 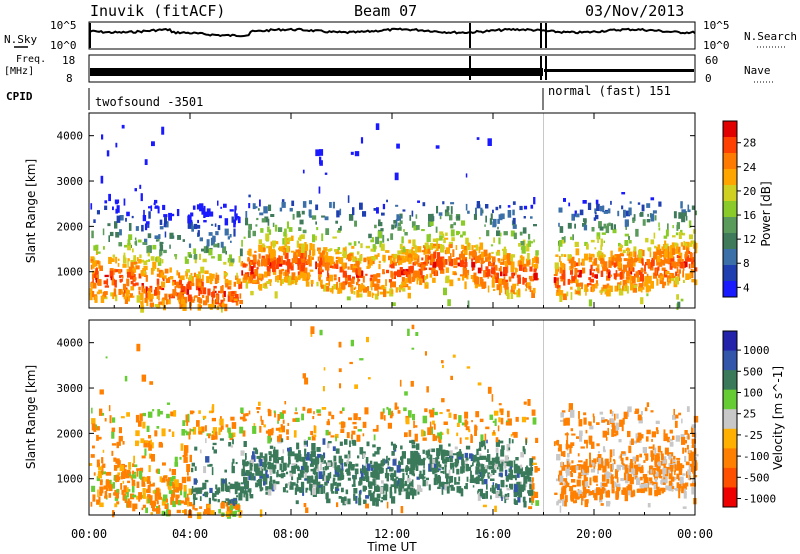 What do you see at coordinates (70, 136) in the screenshot?
I see `y-tick-label: 4000` at bounding box center [70, 136].